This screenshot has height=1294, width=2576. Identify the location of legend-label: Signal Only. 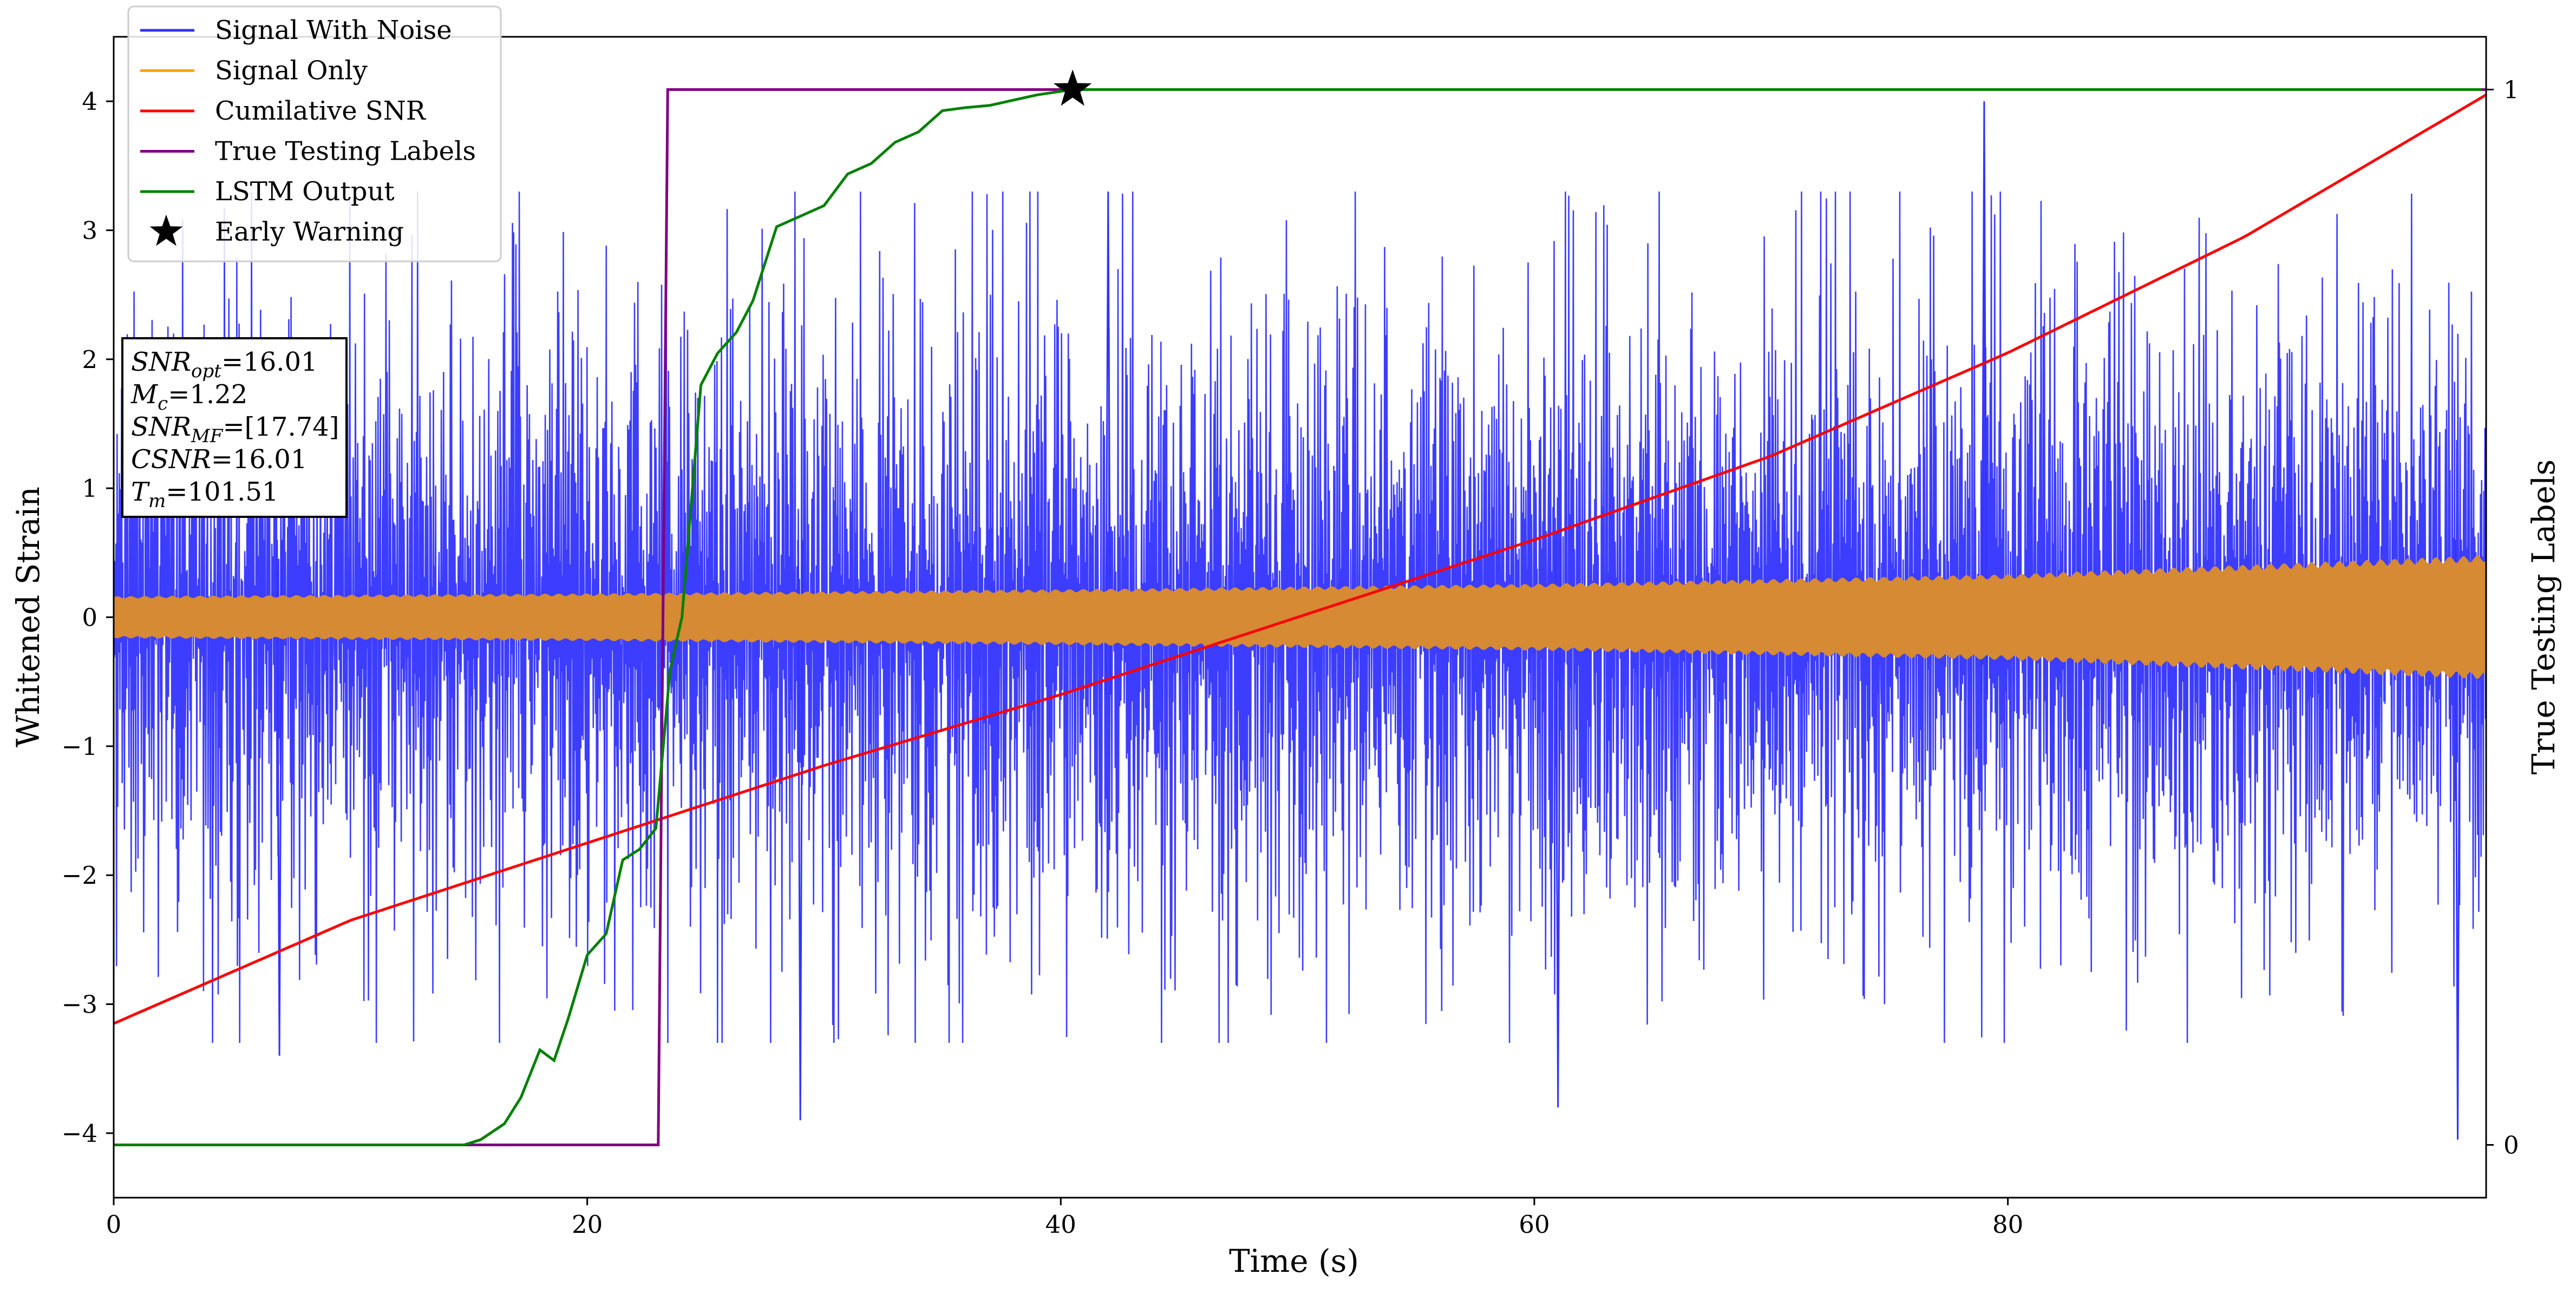
(291, 71).